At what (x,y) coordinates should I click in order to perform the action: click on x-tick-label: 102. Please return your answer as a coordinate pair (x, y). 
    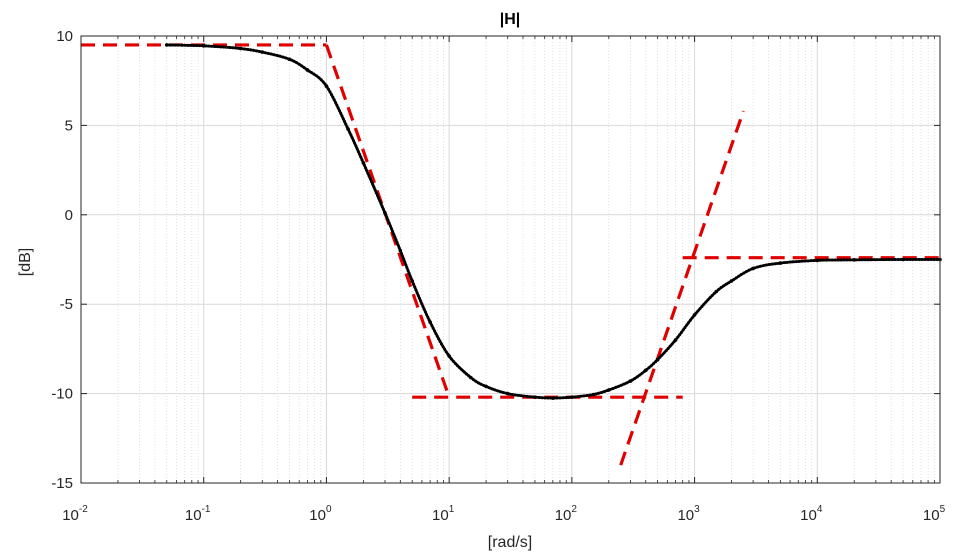
    Looking at the image, I should click on (566, 514).